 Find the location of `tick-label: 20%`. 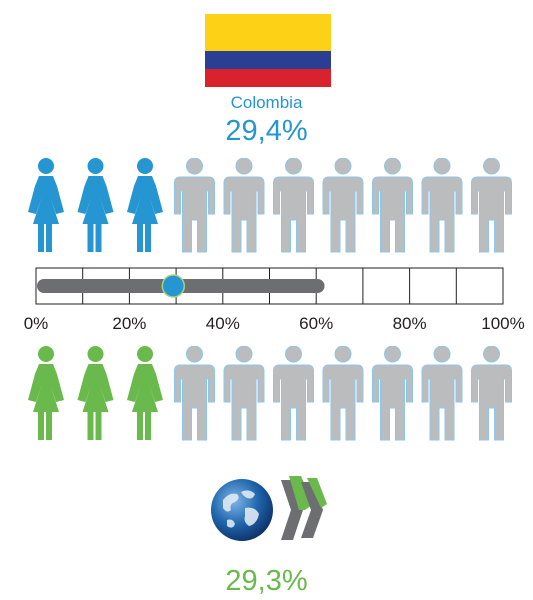

tick-label: 20% is located at coordinates (129, 323).